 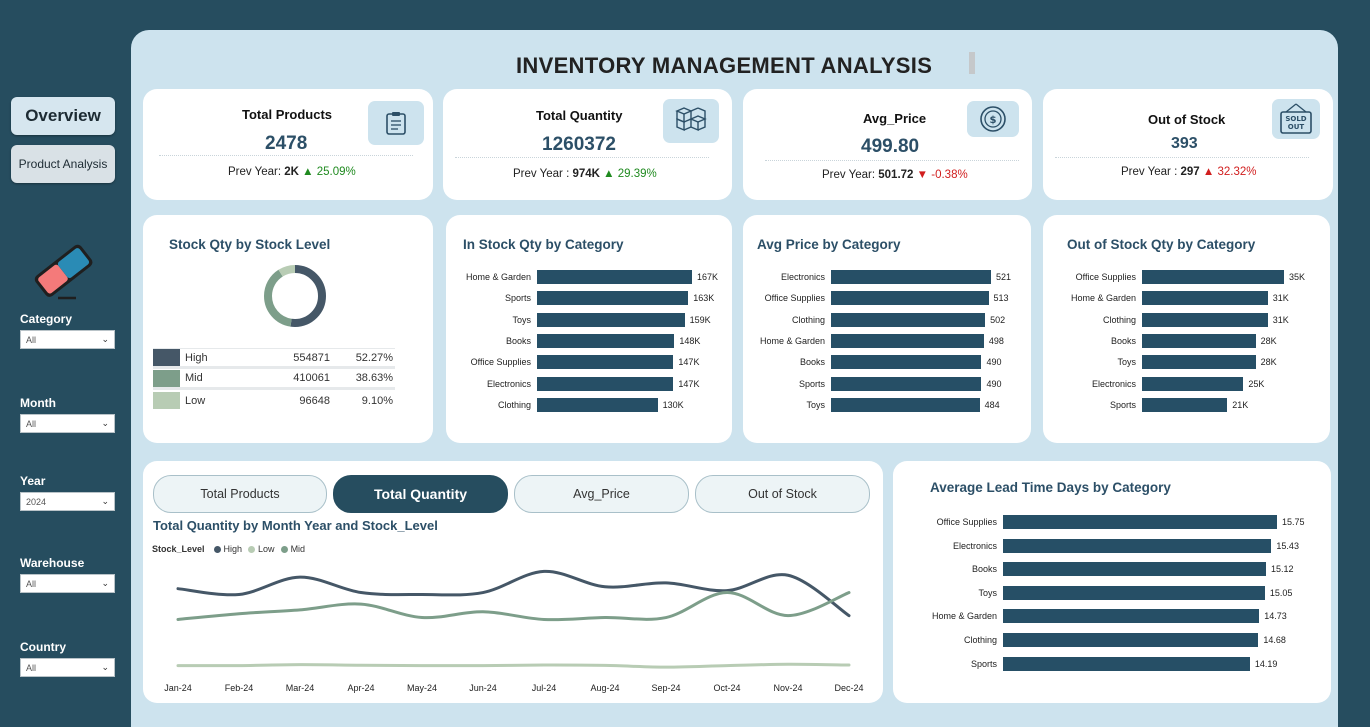 What do you see at coordinates (298, 549) in the screenshot?
I see `legend-item: Mid` at bounding box center [298, 549].